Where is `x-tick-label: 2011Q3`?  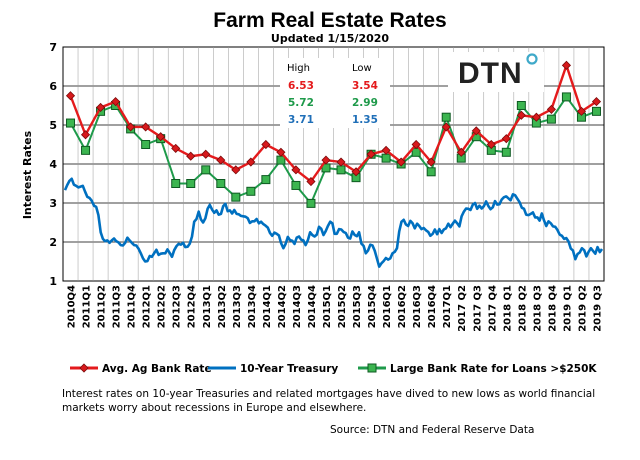 x-tick-label: 2011Q3 is located at coordinates (117, 306).